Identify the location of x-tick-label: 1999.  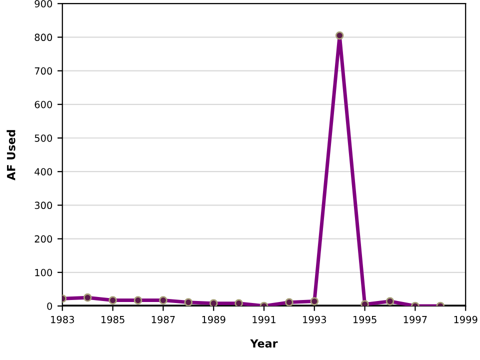
(466, 320).